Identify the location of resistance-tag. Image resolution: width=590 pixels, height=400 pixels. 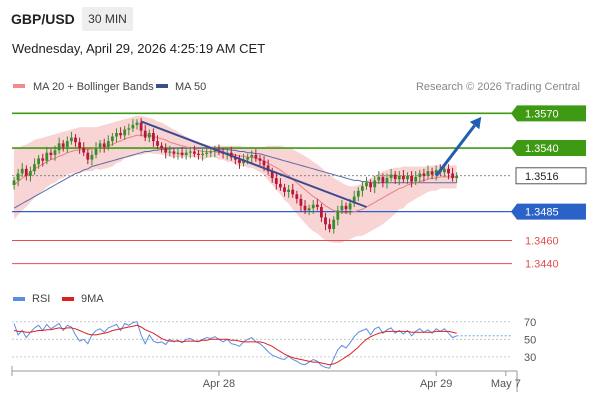
(548, 113).